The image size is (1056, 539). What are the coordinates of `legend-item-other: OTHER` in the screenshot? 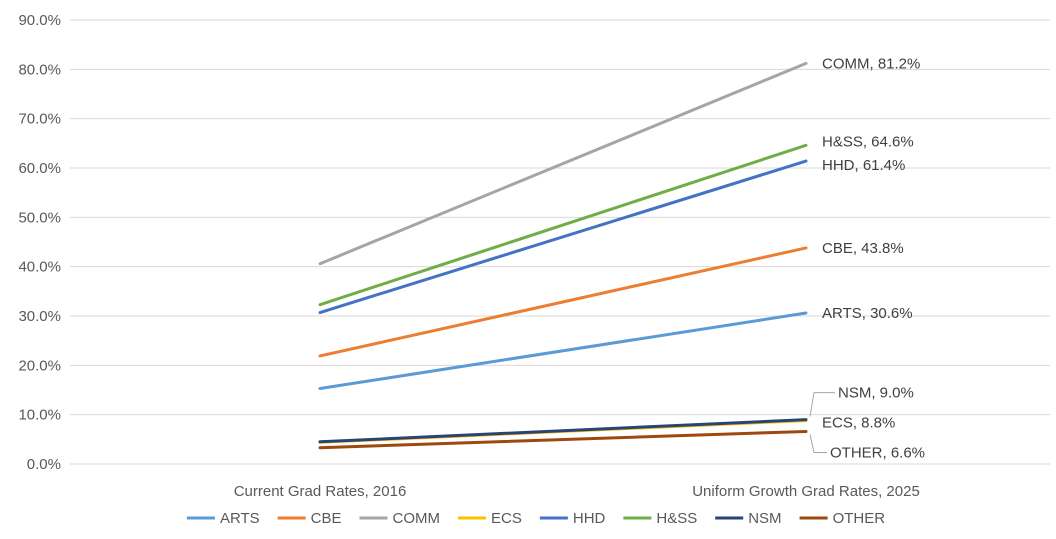 It's located at (842, 518).